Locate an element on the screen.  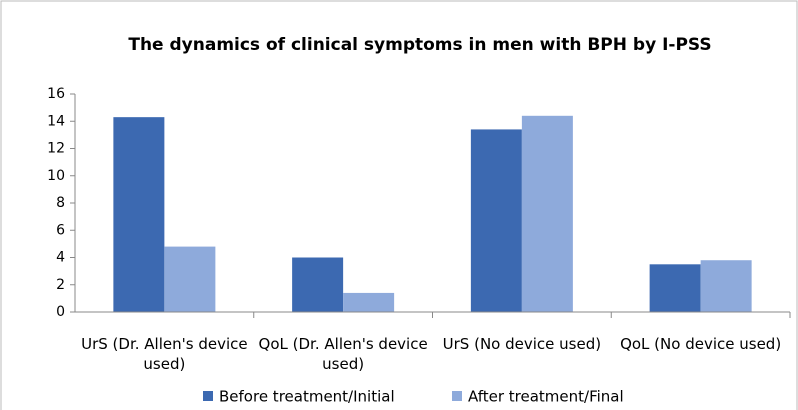
y-tick-label: 16 is located at coordinates (56, 94).